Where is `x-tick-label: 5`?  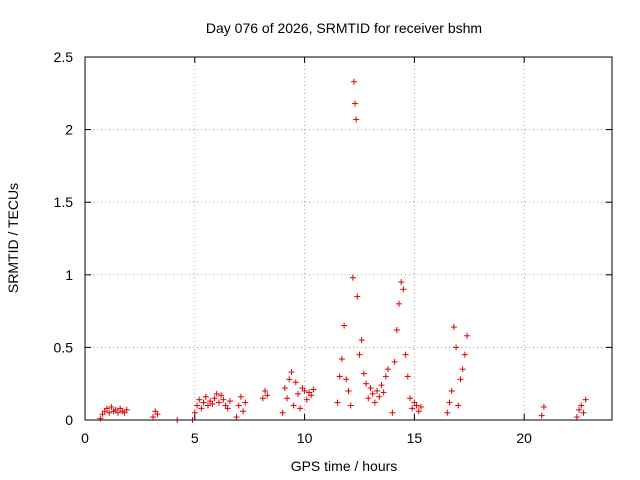 x-tick-label: 5 is located at coordinates (195, 438).